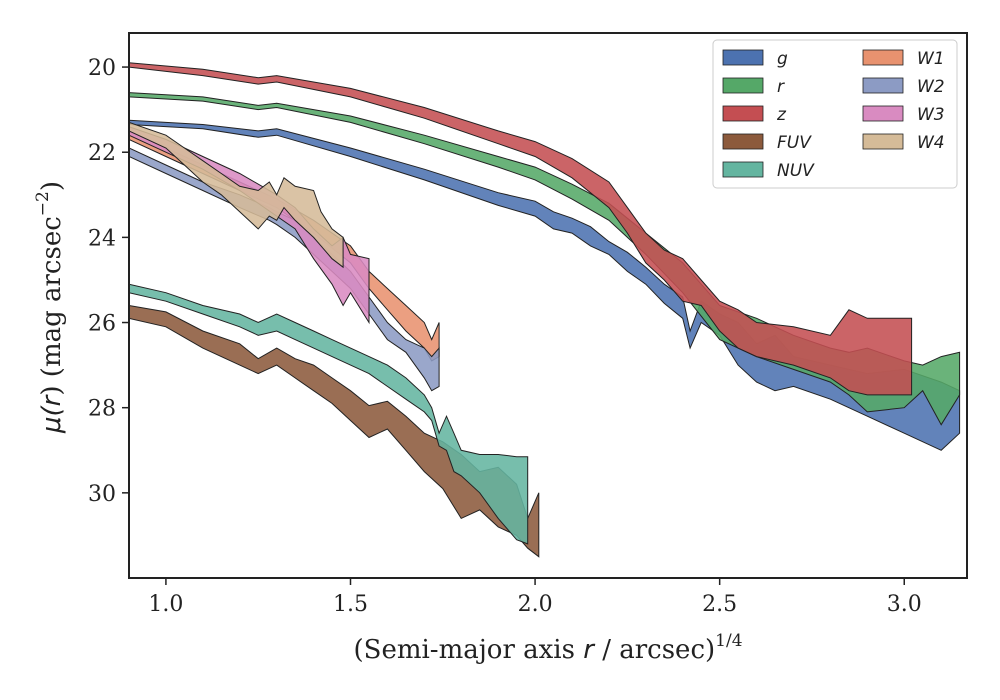 Image resolution: width=1000 pixels, height=700 pixels. Describe the element at coordinates (334, 431) in the screenshot. I see `band-fuv` at that location.